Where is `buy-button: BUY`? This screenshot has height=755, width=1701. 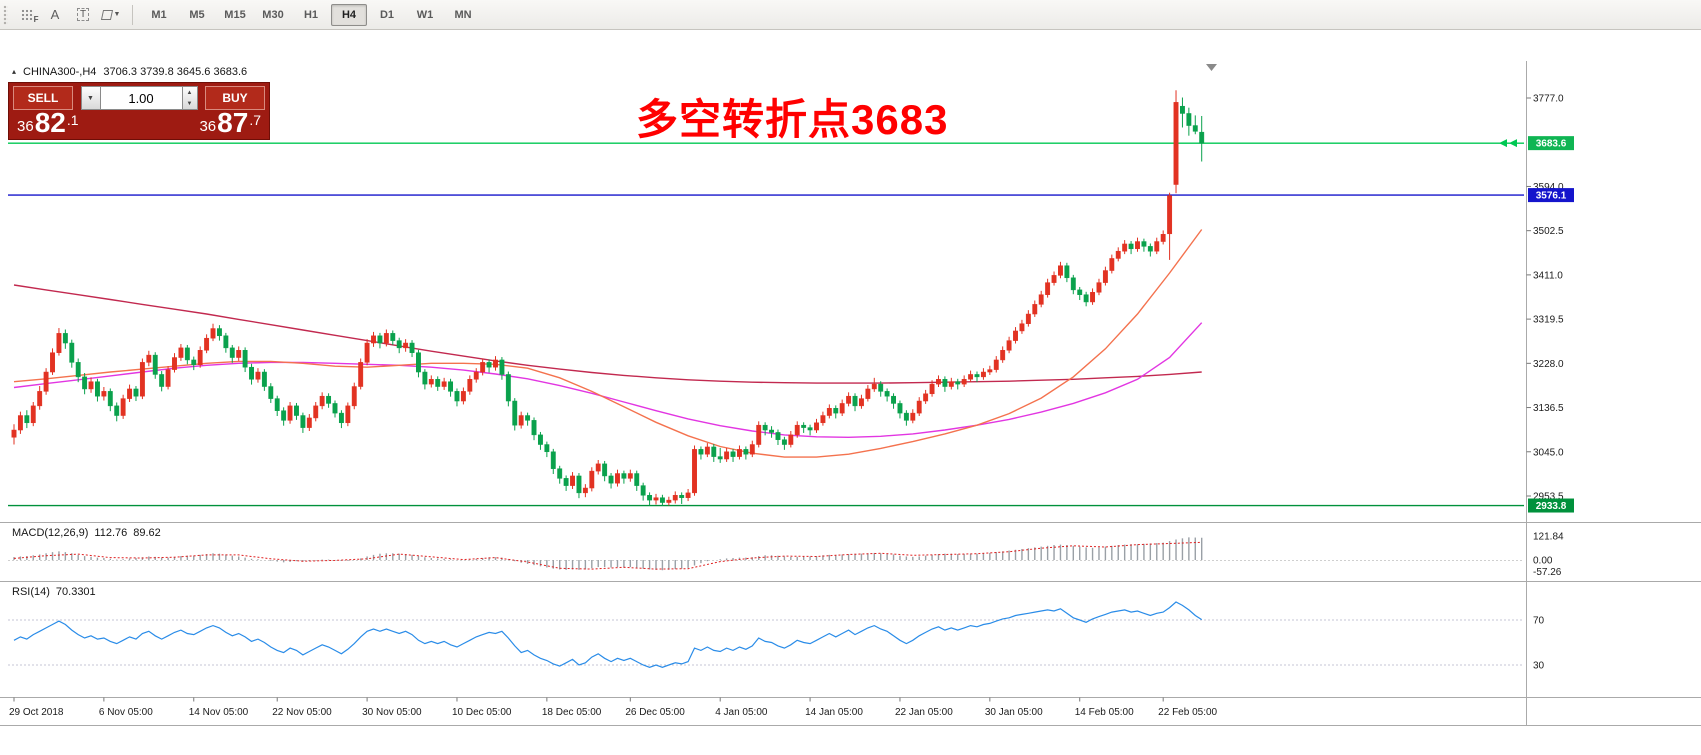 buy-button: BUY is located at coordinates (235, 98).